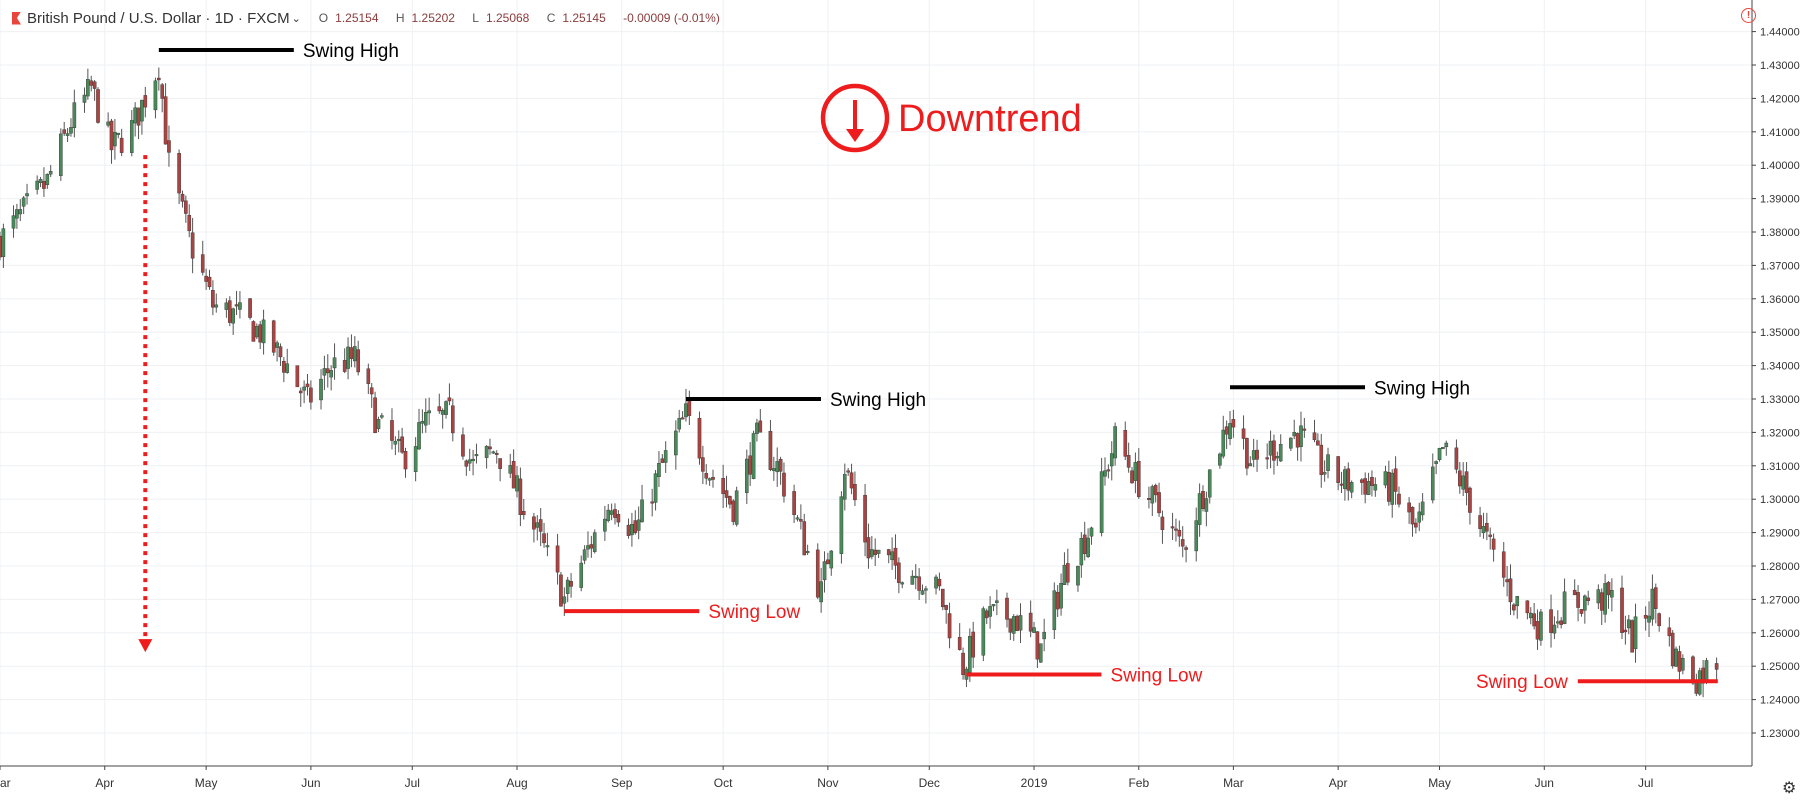 This screenshot has width=1815, height=801. What do you see at coordinates (1748, 15) in the screenshot?
I see `alert-icon: !` at bounding box center [1748, 15].